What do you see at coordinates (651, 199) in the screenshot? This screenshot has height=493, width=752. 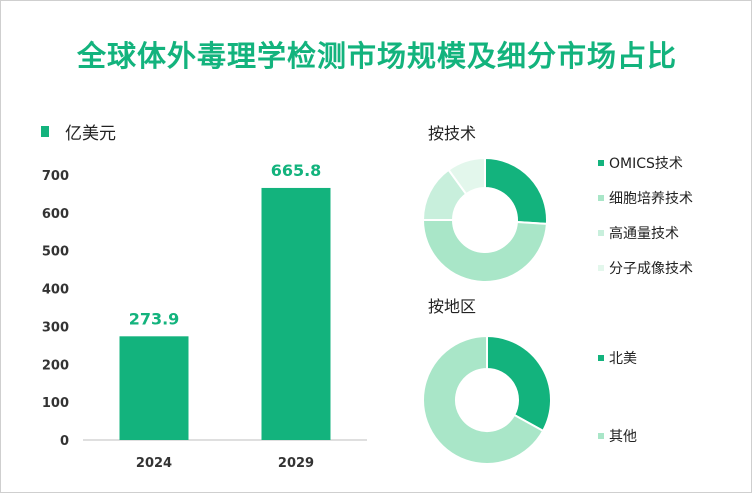 I see `legend-label: 细胞培养技术` at bounding box center [651, 199].